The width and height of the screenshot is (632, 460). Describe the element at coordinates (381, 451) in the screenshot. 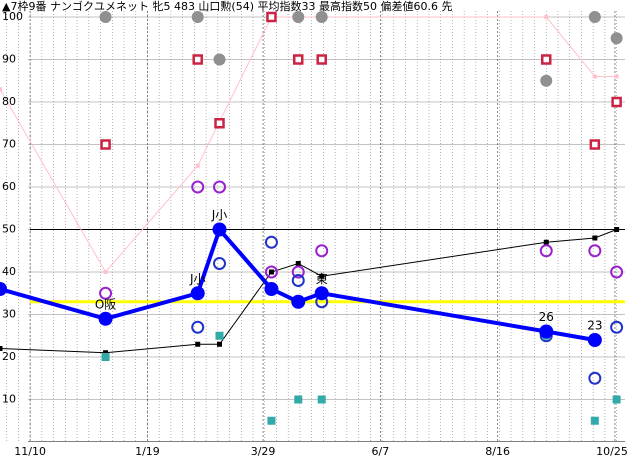

I see `x-tick-label: 6/7` at that location.